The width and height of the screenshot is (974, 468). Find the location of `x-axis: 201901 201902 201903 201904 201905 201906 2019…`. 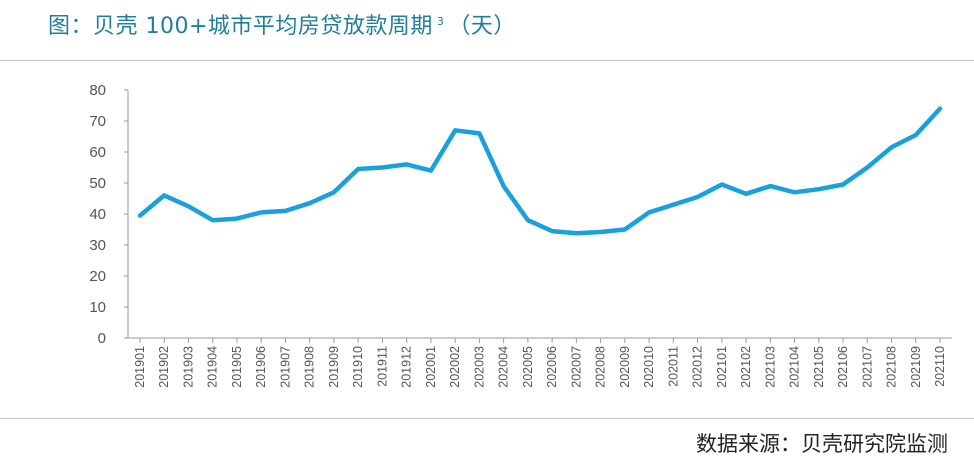

x-axis: 201901 201902 201903 201904 201905 201906 2019… is located at coordinates (540, 362).